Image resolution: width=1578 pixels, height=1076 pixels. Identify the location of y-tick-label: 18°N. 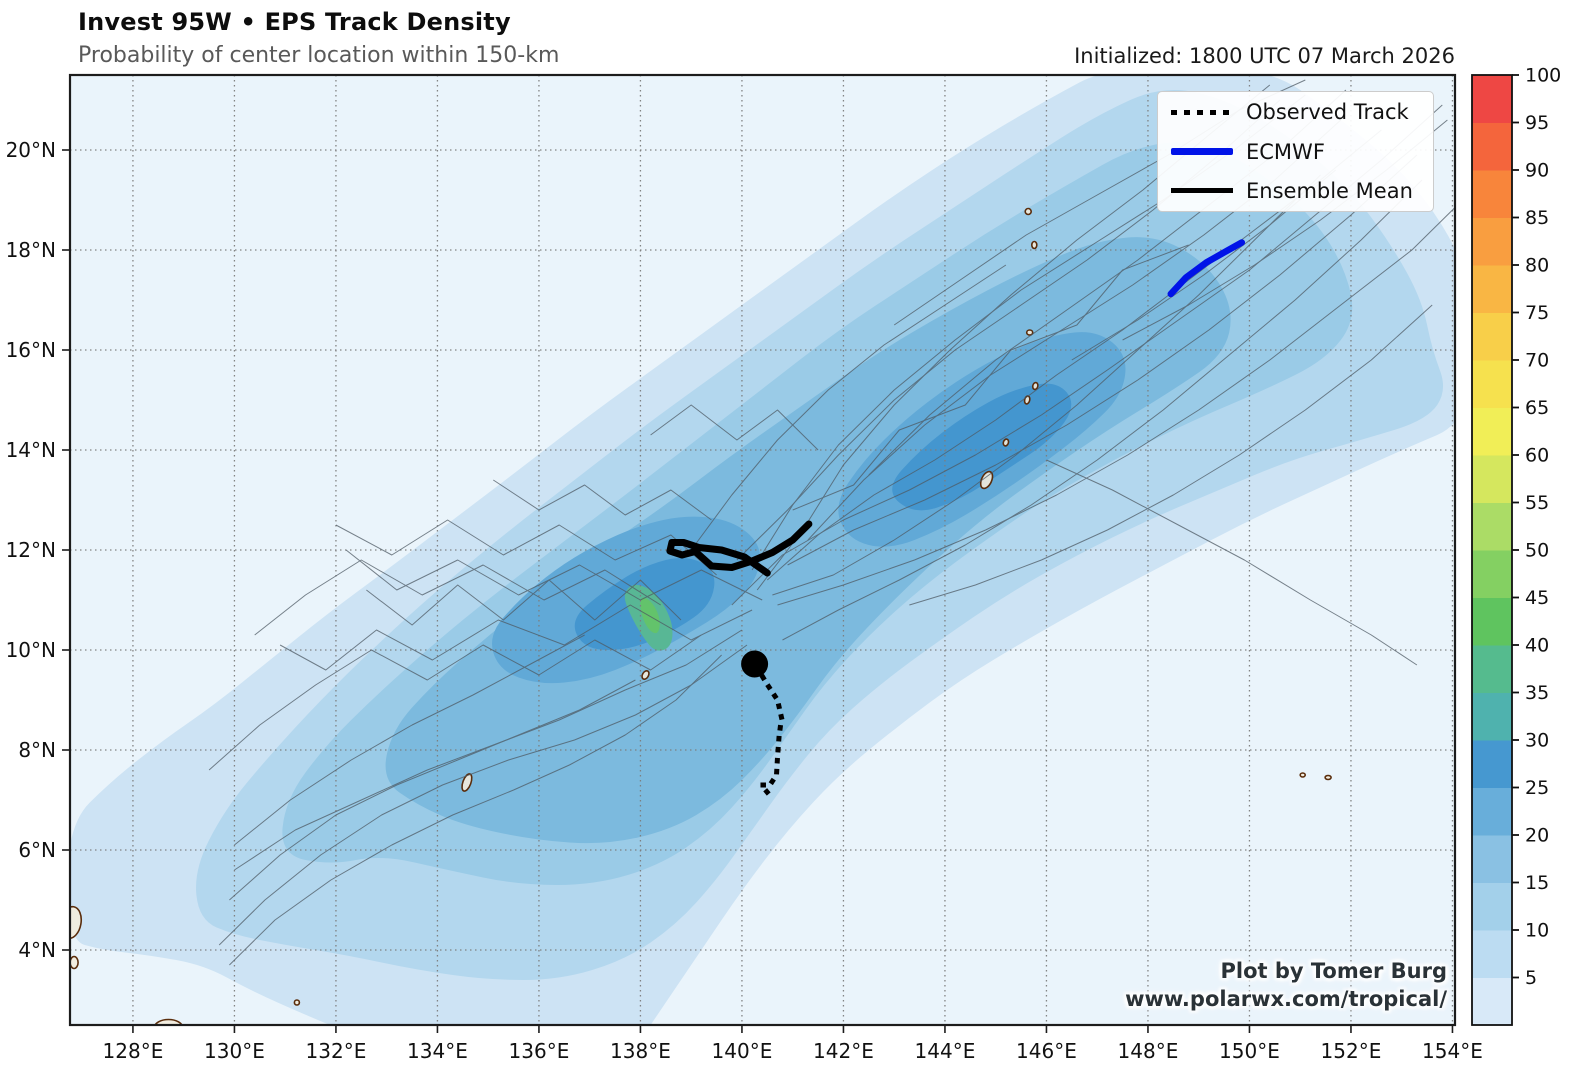
(31, 250).